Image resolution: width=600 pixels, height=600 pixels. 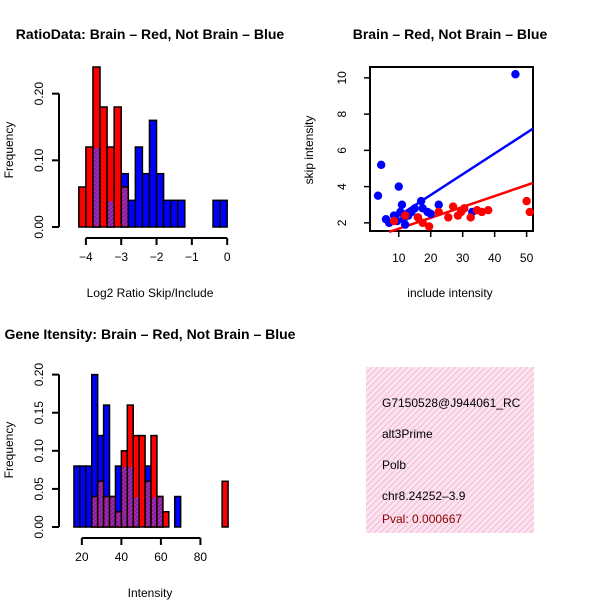 I want to click on info-location: chr8.24252–3.9, so click(x=424, y=496).